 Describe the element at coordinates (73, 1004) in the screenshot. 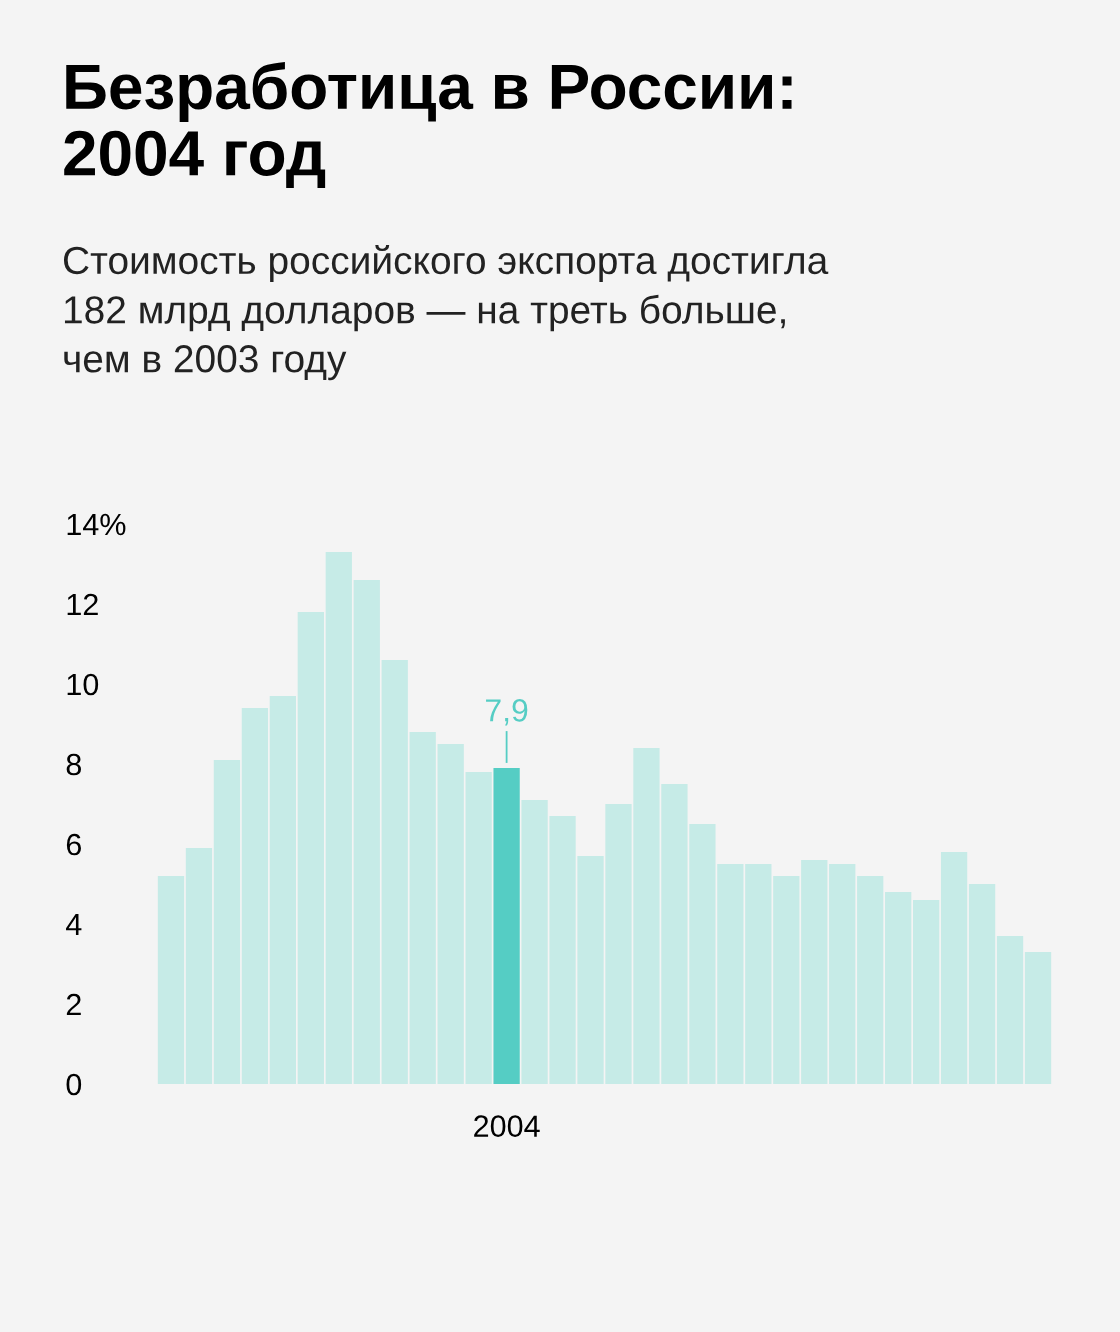

I see `y-tick-label: 2` at that location.